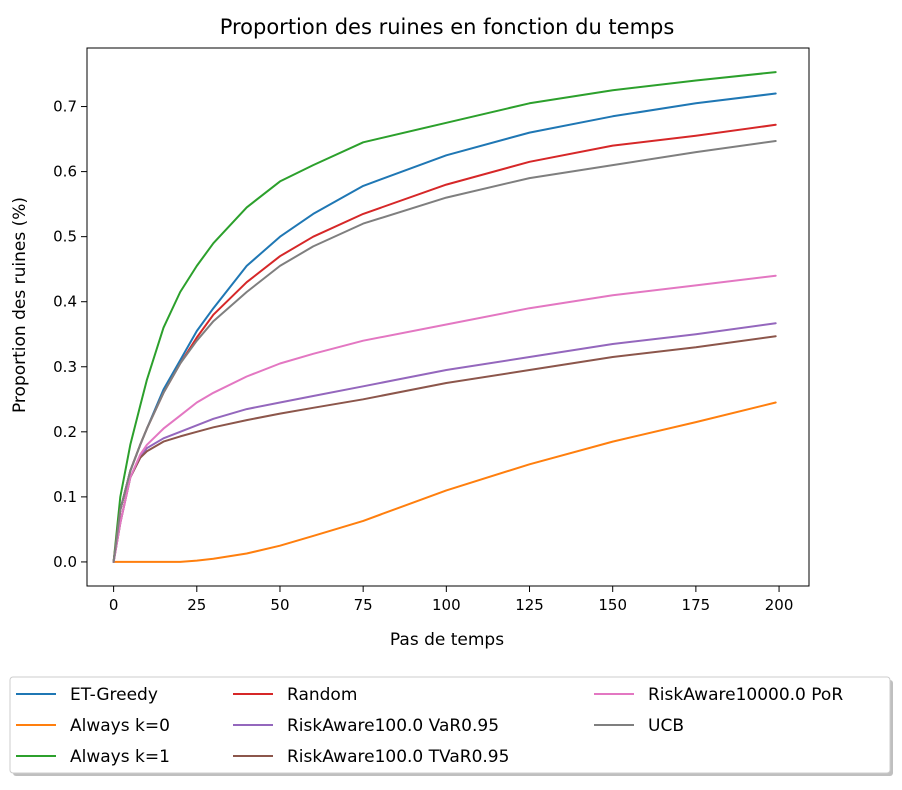 The width and height of the screenshot is (902, 790). I want to click on y-tick-label: 0.2, so click(65, 432).